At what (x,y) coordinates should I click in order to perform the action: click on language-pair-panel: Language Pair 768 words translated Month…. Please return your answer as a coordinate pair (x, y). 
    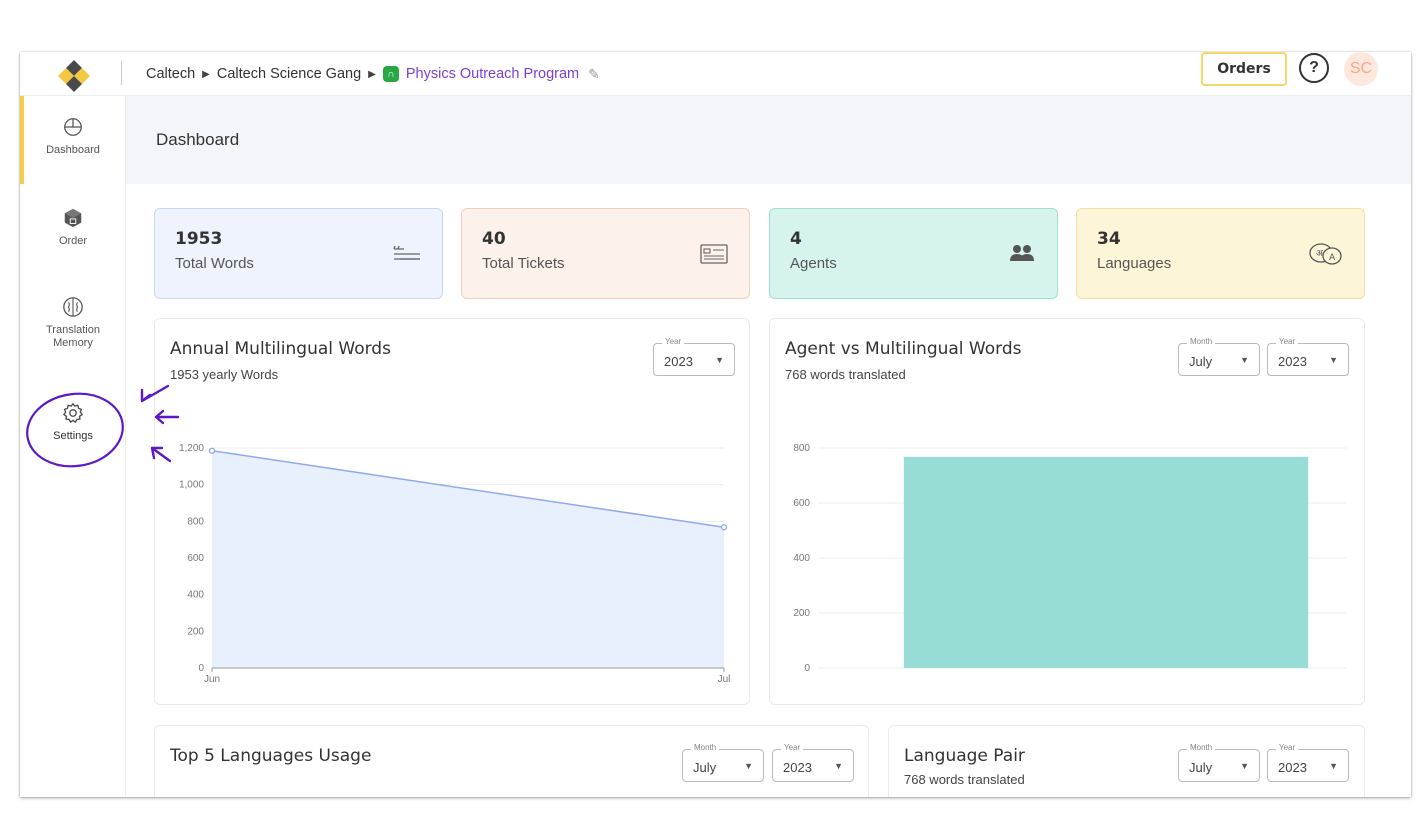
    Looking at the image, I should click on (1126, 761).